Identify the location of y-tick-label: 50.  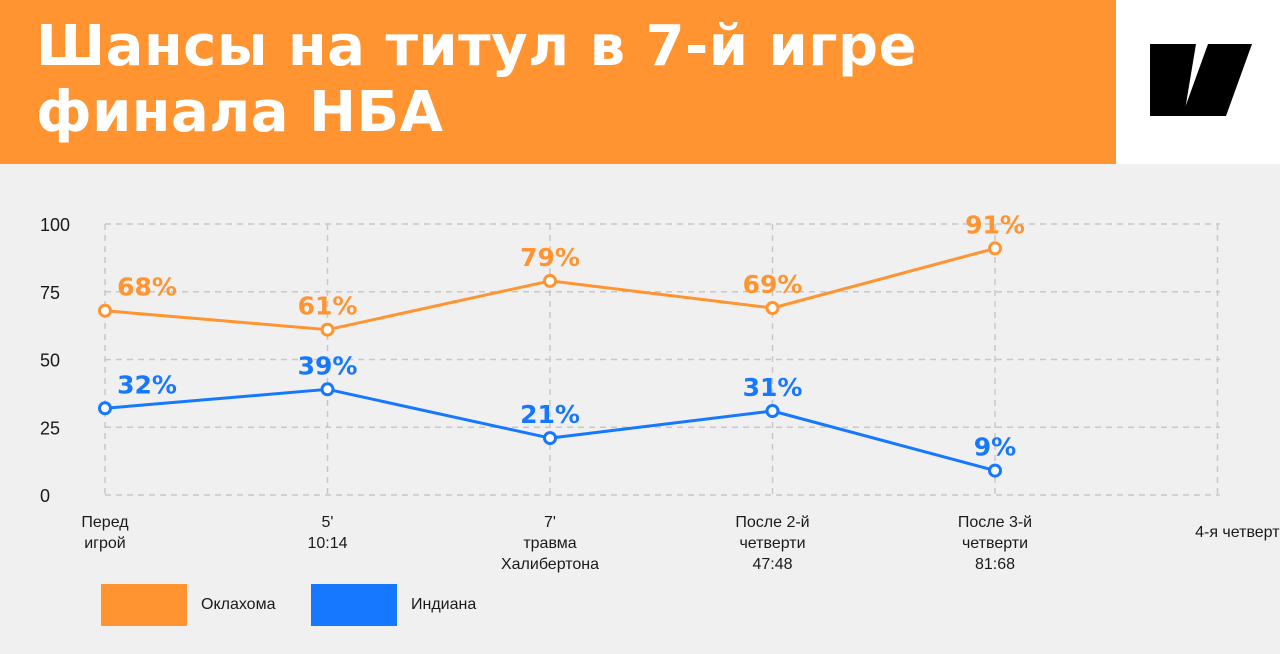
(50, 361).